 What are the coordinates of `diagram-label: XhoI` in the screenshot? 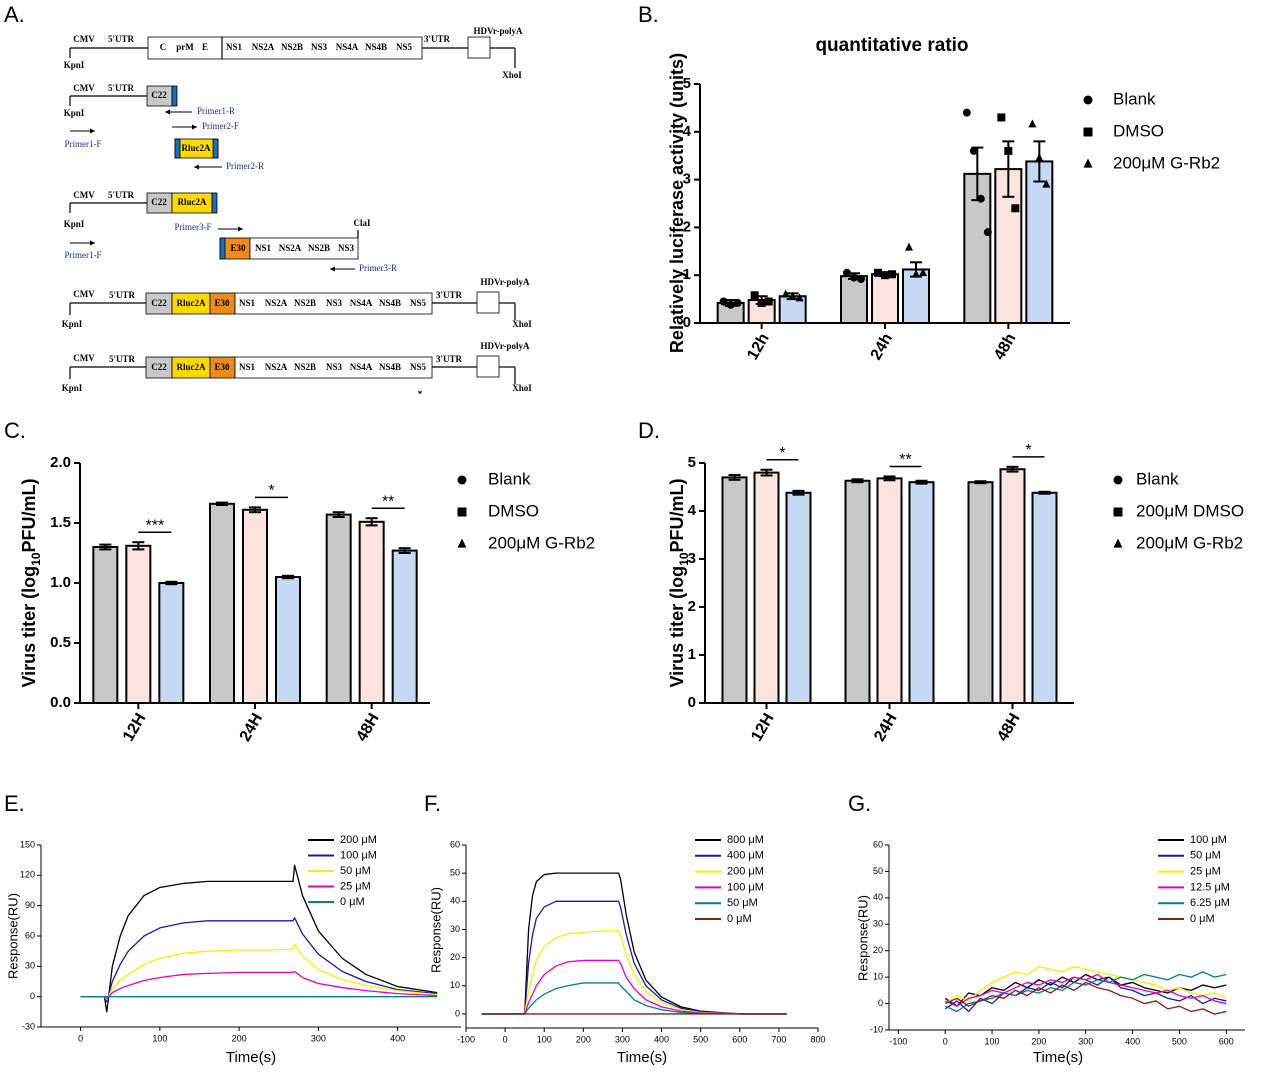 It's located at (522, 388).